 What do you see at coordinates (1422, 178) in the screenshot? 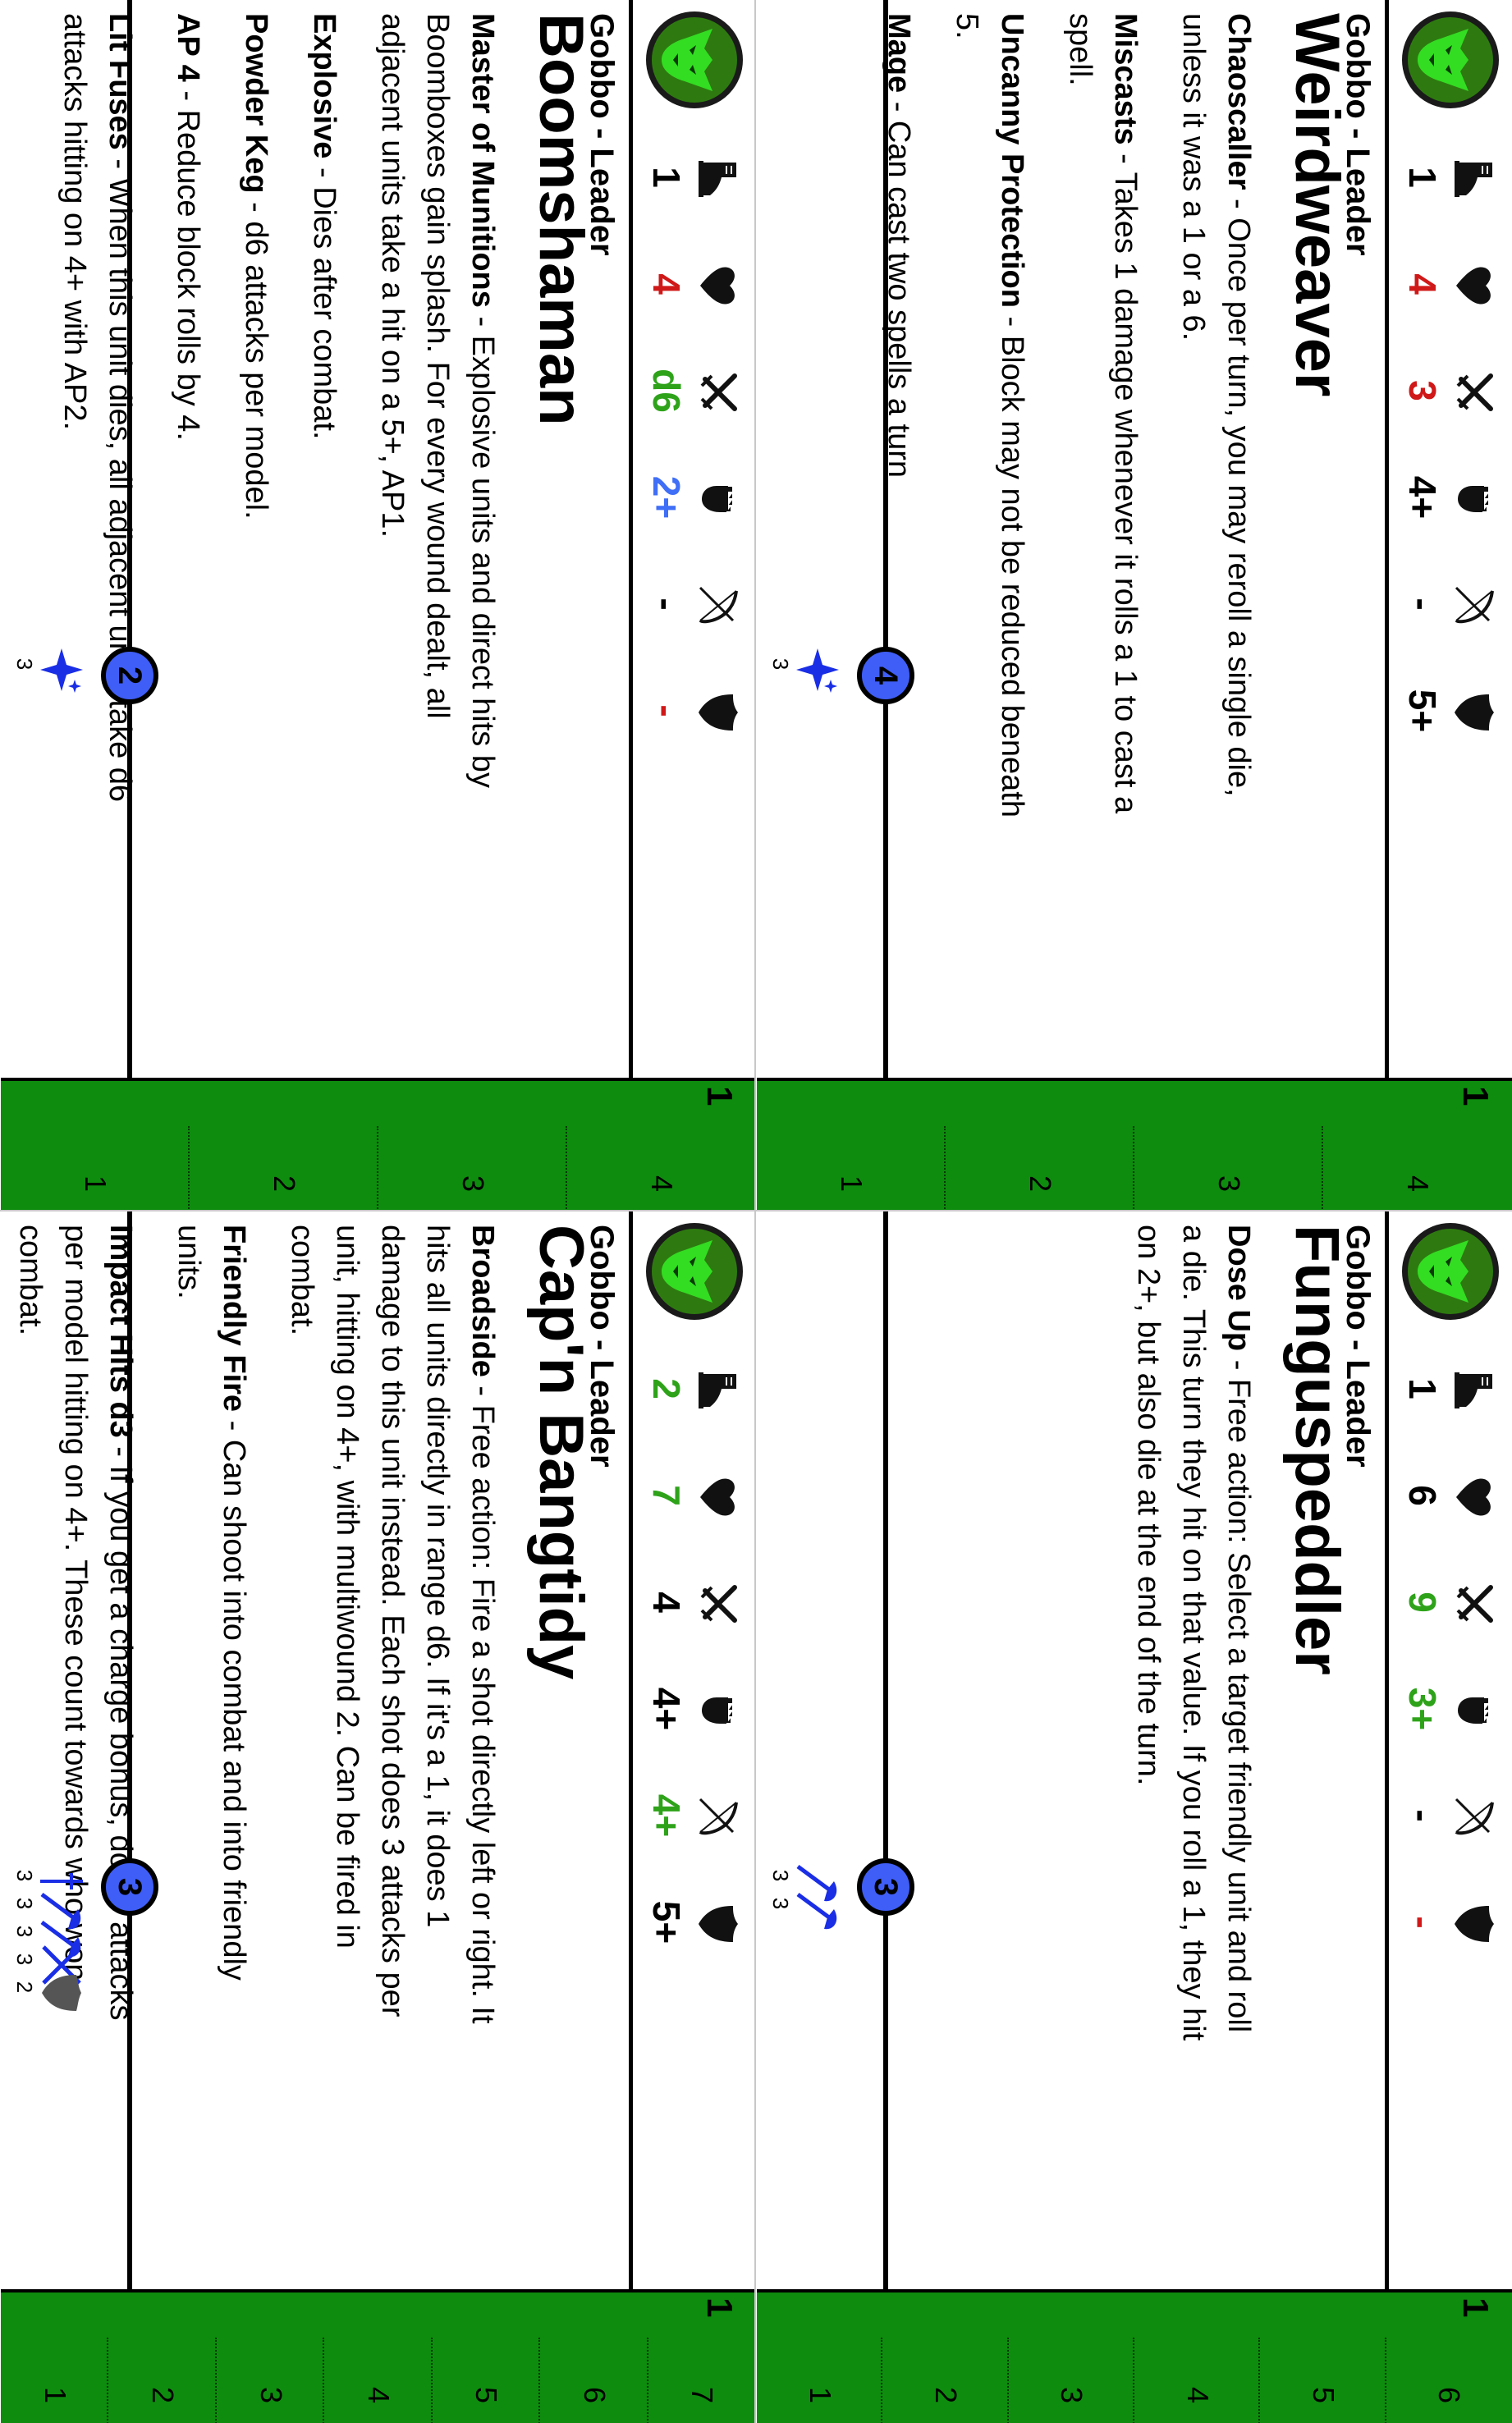
I see `stat-value: 1` at bounding box center [1422, 178].